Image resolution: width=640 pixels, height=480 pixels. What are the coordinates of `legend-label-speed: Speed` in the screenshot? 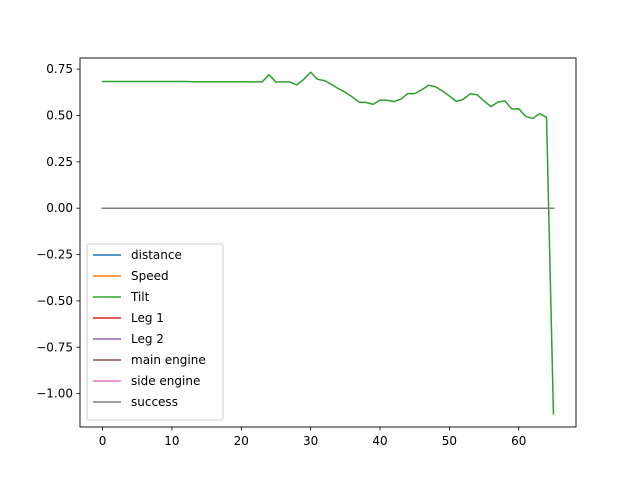 It's located at (150, 276).